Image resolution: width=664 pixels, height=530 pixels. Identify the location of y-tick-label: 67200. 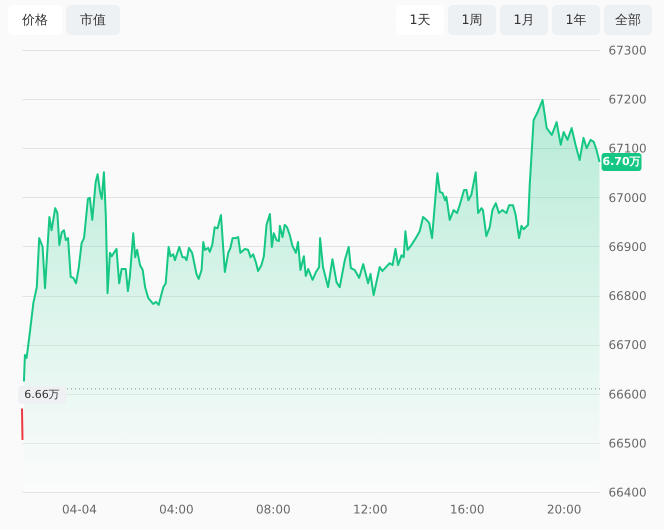
(627, 99).